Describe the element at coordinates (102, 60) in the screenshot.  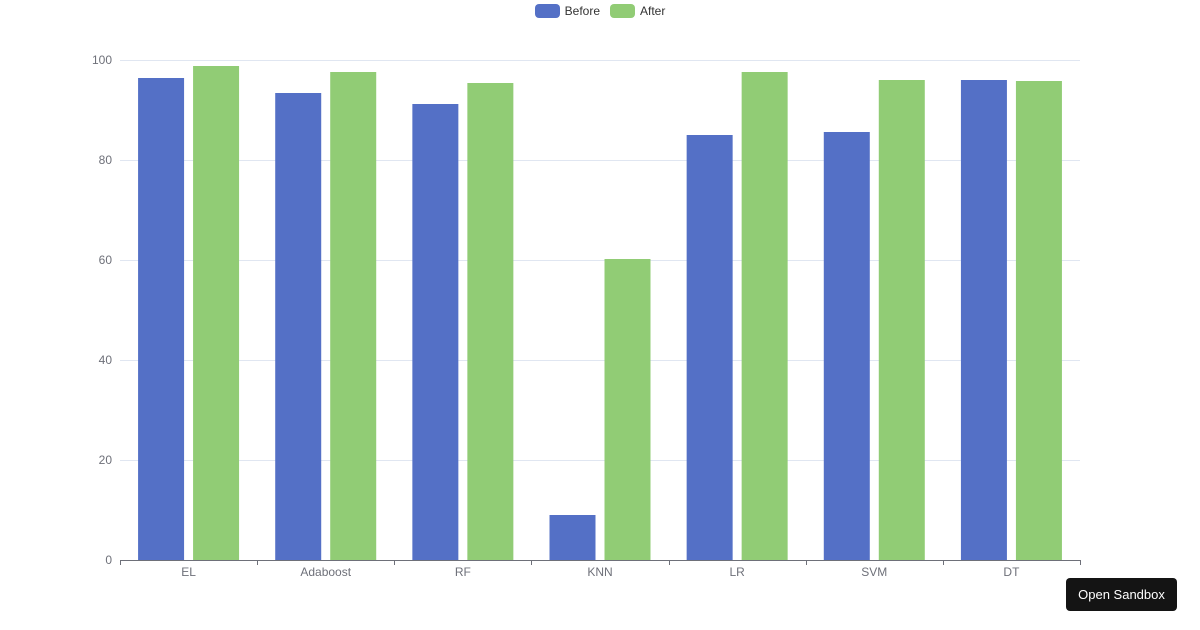
I see `y-tick-label: 100` at that location.